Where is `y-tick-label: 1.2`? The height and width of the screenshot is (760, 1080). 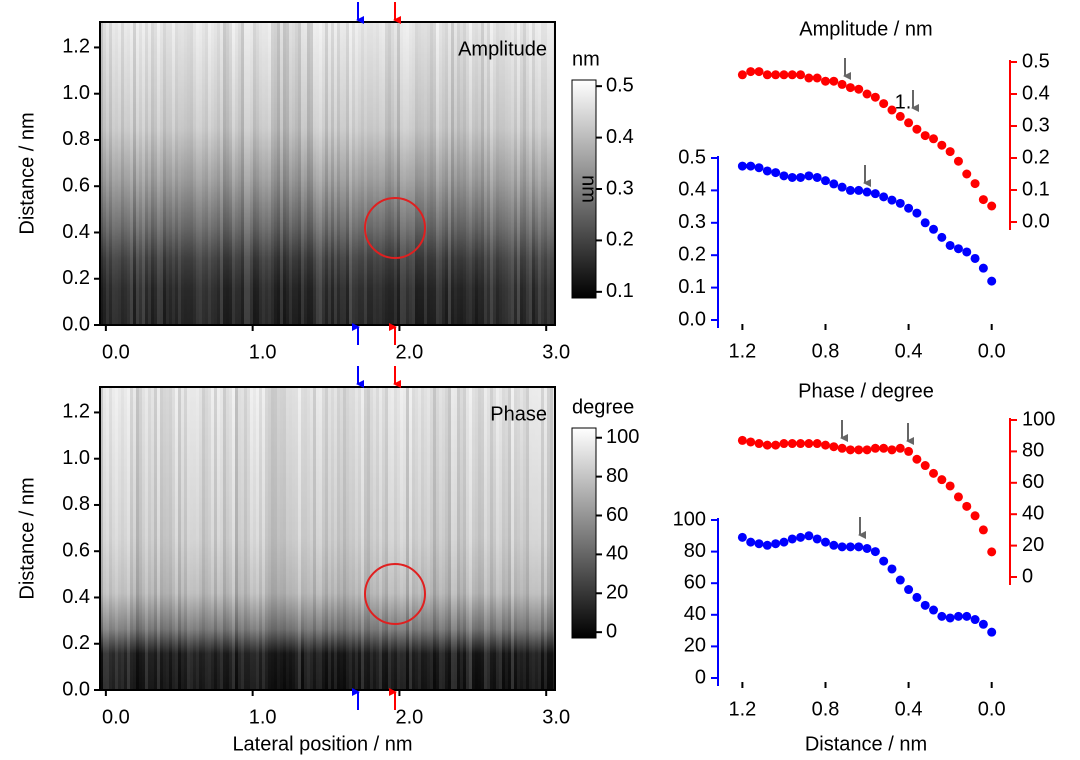 y-tick-label: 1.2 is located at coordinates (76, 47).